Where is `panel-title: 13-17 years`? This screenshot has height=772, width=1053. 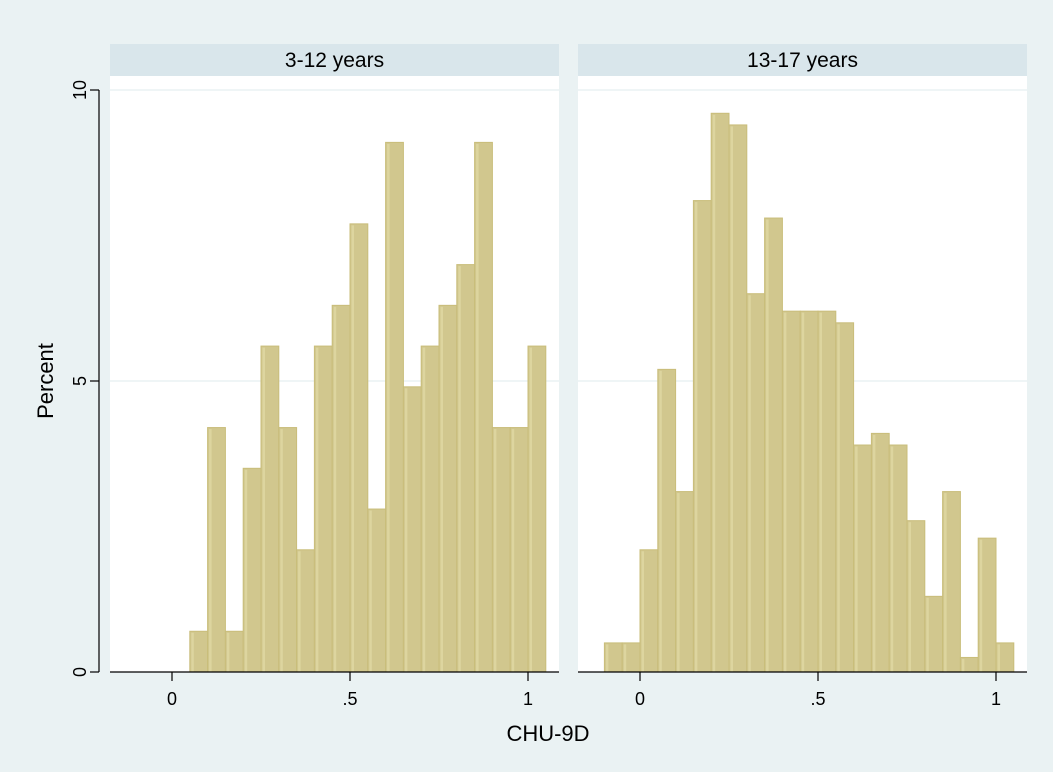
panel-title: 13-17 years is located at coordinates (802, 60).